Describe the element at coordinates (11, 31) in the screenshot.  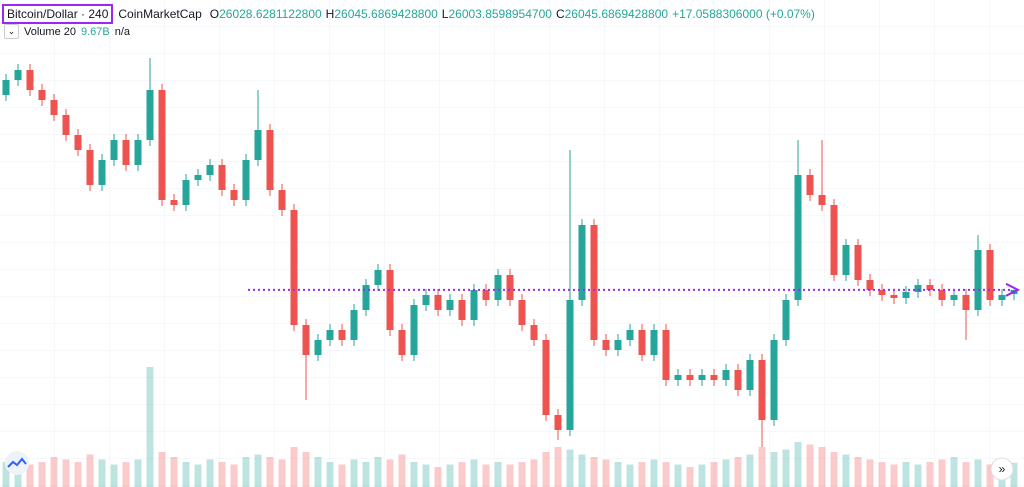
I see `collapse-button: ⌄` at that location.